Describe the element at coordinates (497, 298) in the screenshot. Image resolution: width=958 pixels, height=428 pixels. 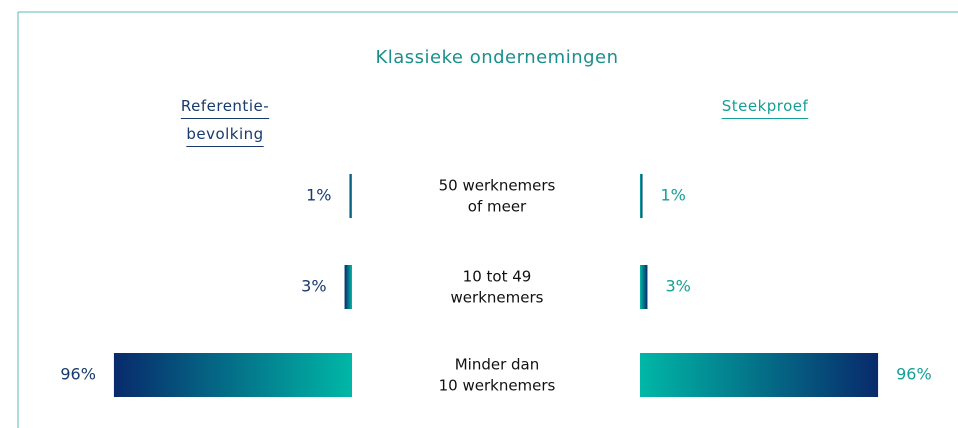
I see `category-label: werknemers` at that location.